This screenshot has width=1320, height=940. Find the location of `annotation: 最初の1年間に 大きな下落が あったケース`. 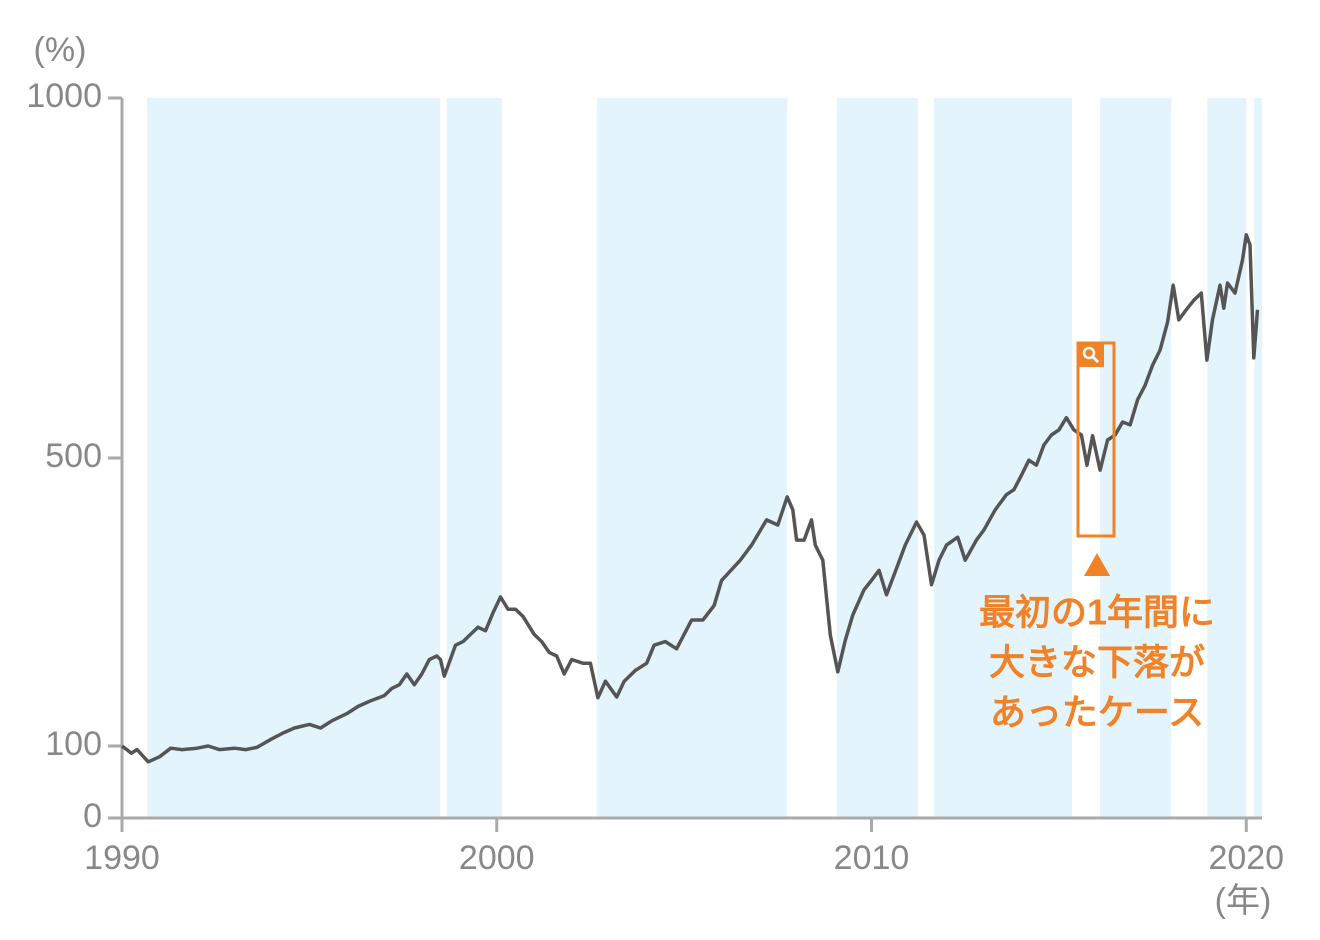

annotation: 最初の1年間に 大きな下落が あったケース is located at coordinates (1097, 537).